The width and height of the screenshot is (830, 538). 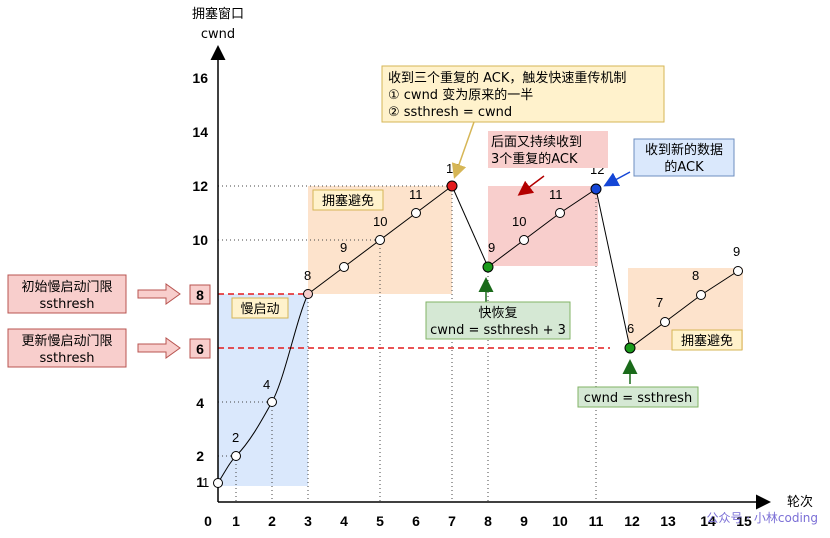 What do you see at coordinates (460, 95) in the screenshot?
I see `three-dup-ack-line2: ① cwnd 变为原来的一半` at bounding box center [460, 95].